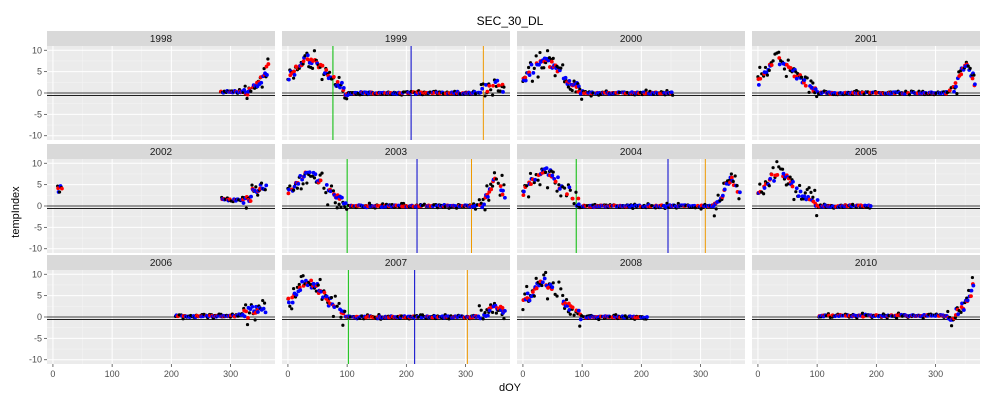 The image size is (1000, 400). Describe the element at coordinates (396, 152) in the screenshot. I see `strip-label-2003: 2003` at that location.